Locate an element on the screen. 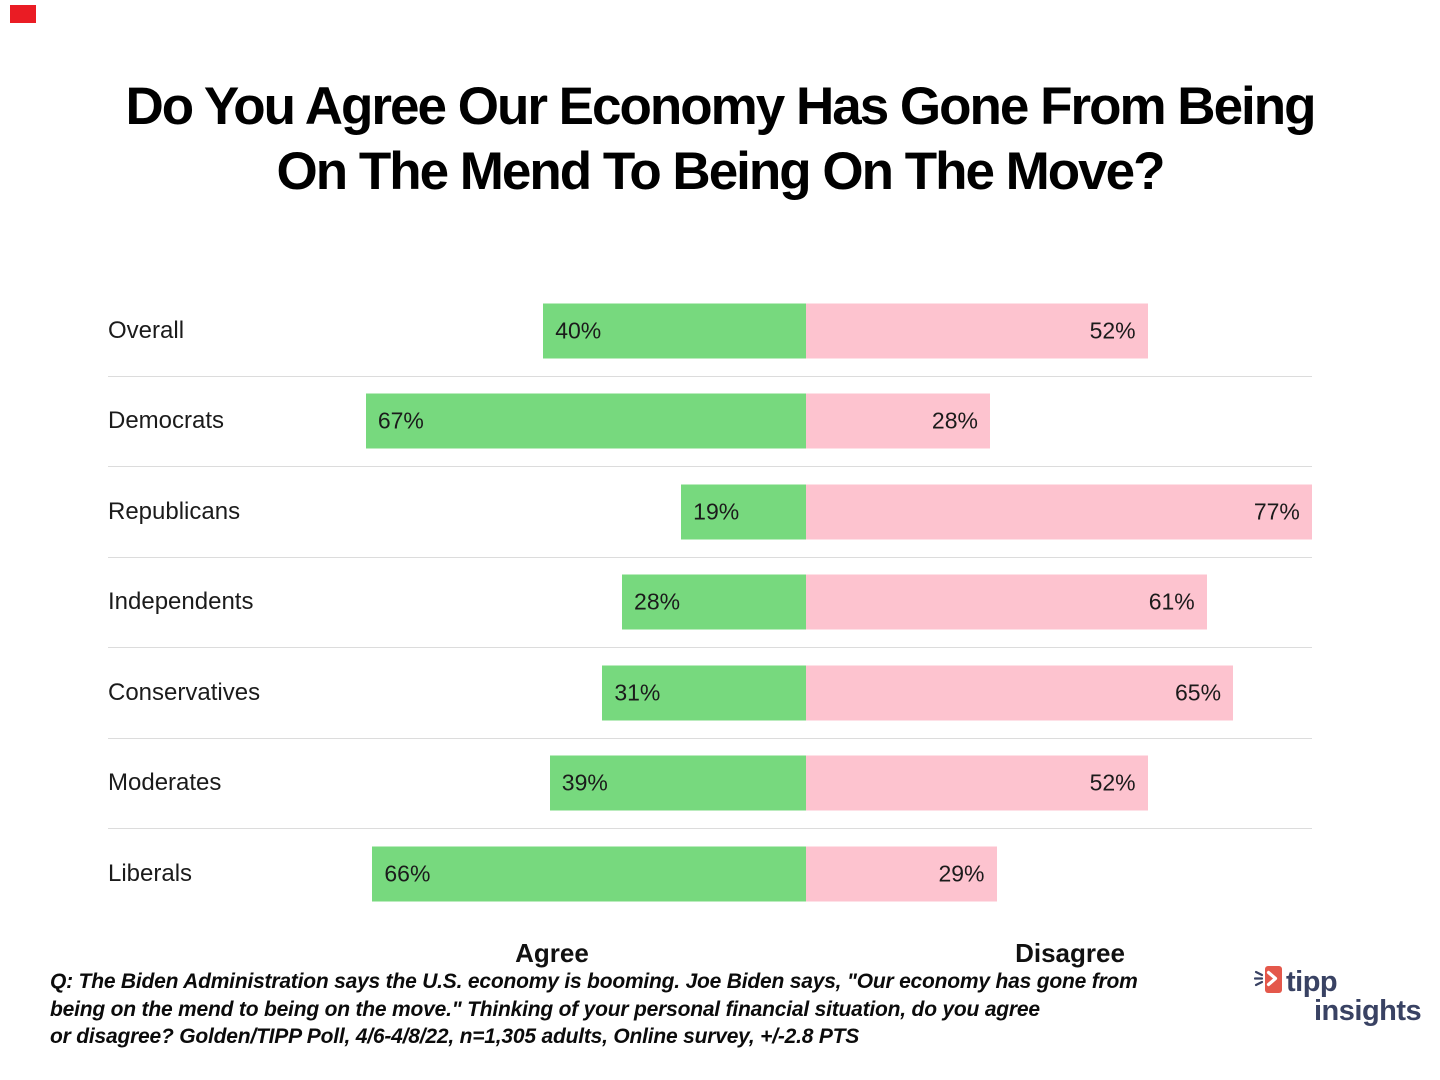 The width and height of the screenshot is (1440, 1080). red-corner-marker is located at coordinates (23, 14).